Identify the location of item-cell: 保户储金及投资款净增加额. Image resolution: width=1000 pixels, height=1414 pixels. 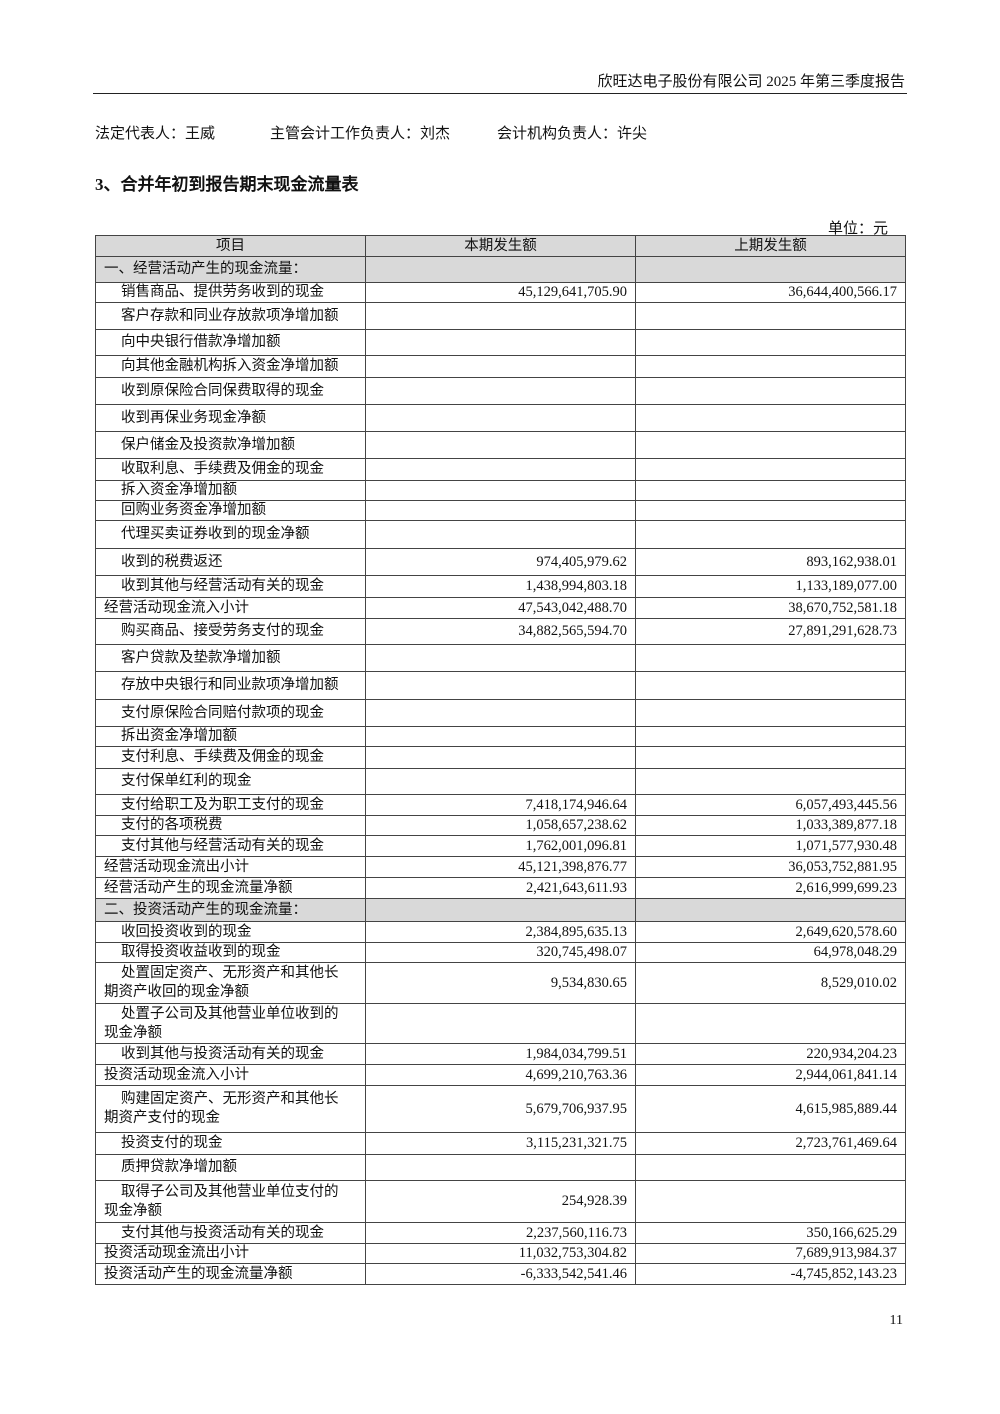
(230, 445).